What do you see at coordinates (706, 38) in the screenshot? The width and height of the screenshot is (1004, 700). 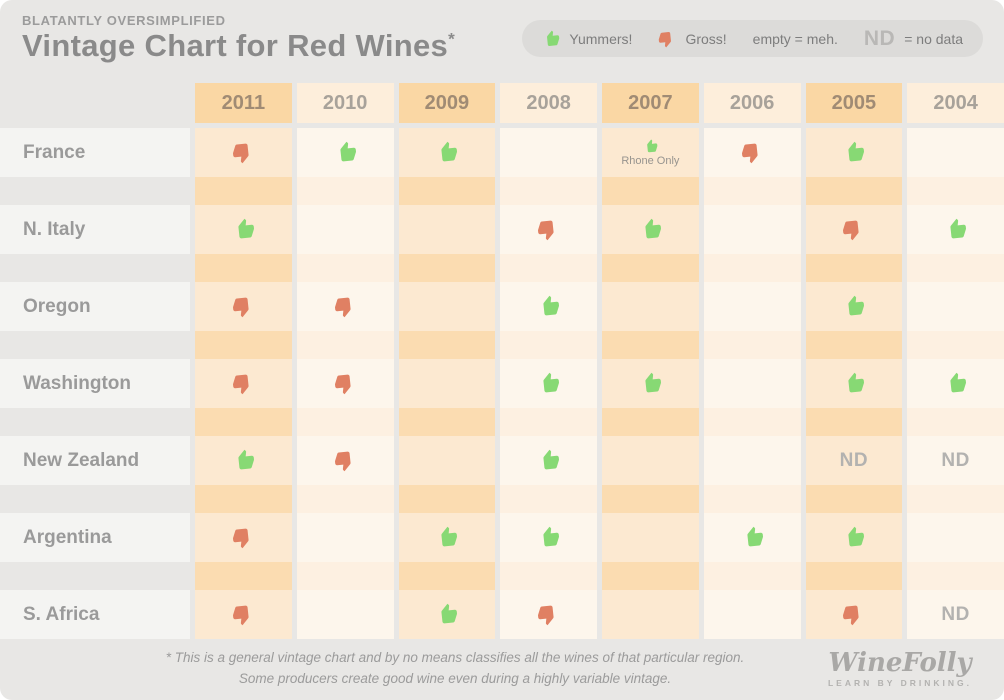 I see `legend-gross-label: Gross!` at bounding box center [706, 38].